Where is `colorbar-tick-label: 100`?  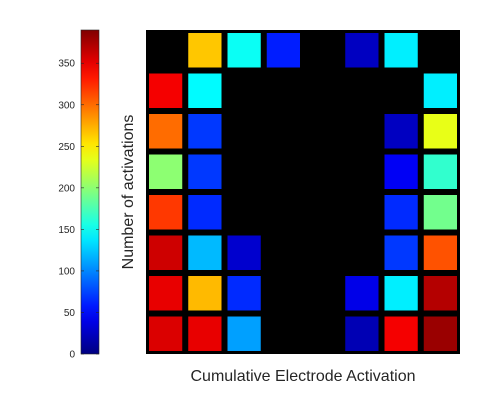 colorbar-tick-label: 100 is located at coordinates (66, 271).